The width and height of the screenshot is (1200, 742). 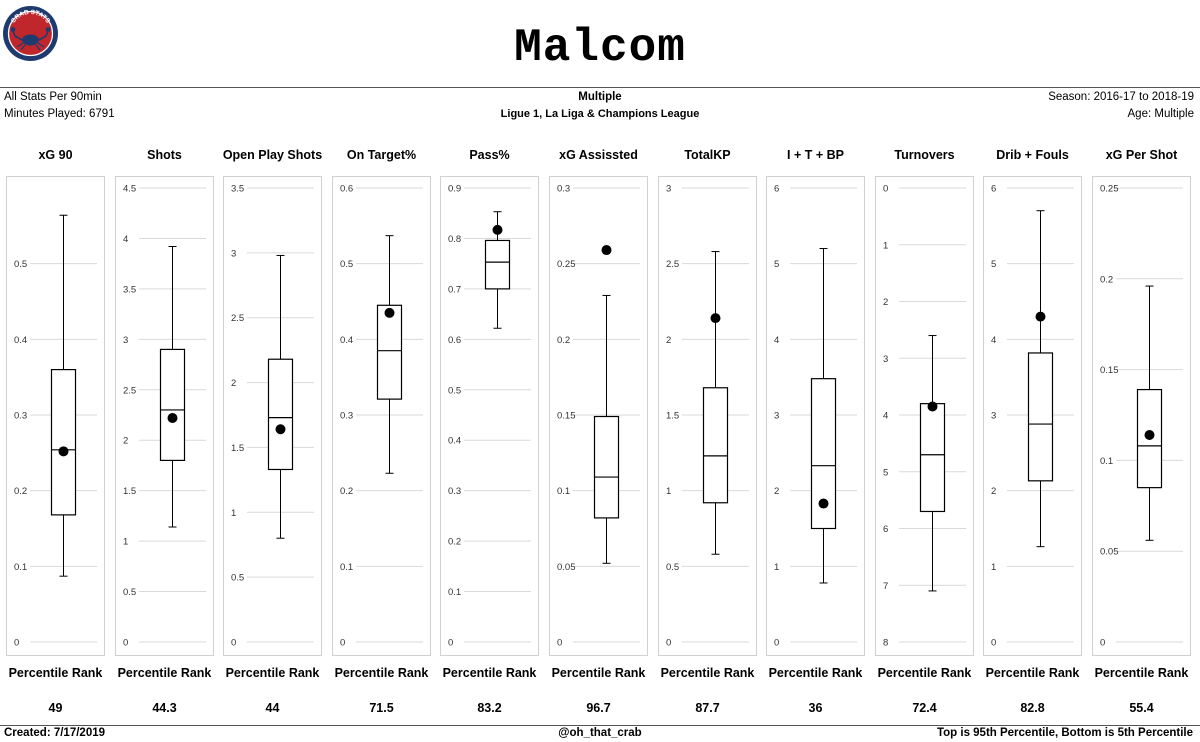 I want to click on chart-5-frame, so click(x=489, y=416).